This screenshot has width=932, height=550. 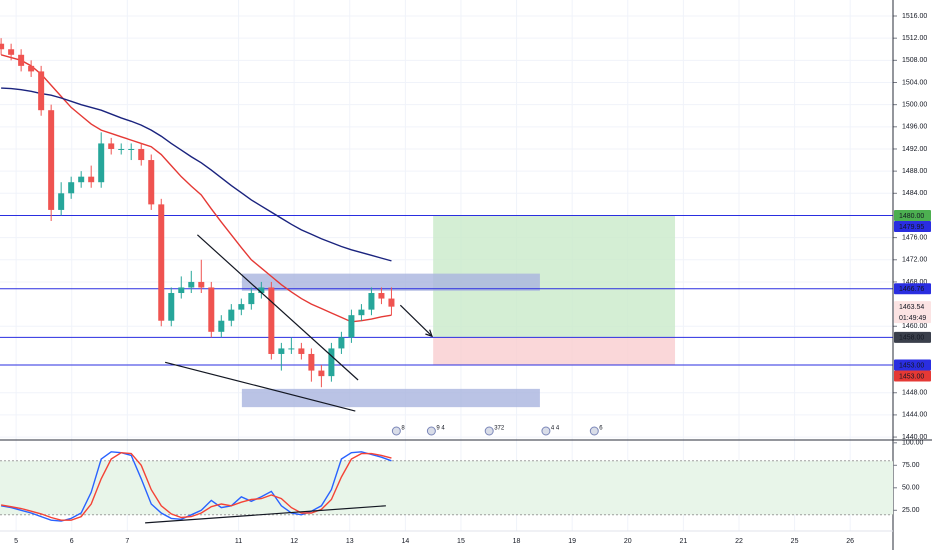 I want to click on y-tick-label: 1492.00, so click(x=914, y=149).